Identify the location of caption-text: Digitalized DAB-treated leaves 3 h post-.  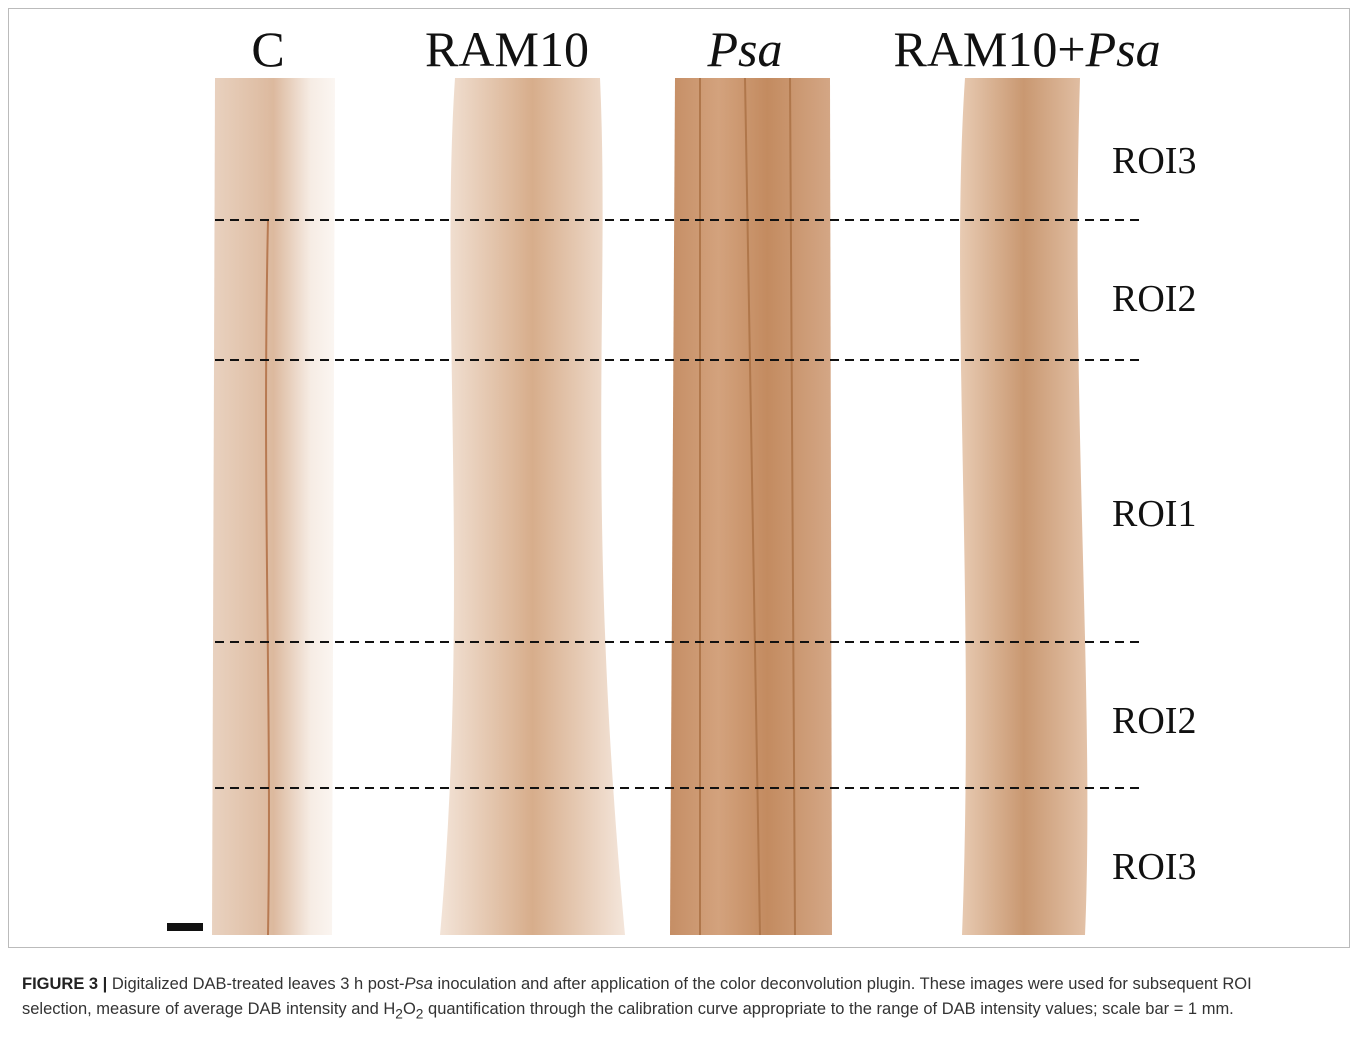
(256, 984).